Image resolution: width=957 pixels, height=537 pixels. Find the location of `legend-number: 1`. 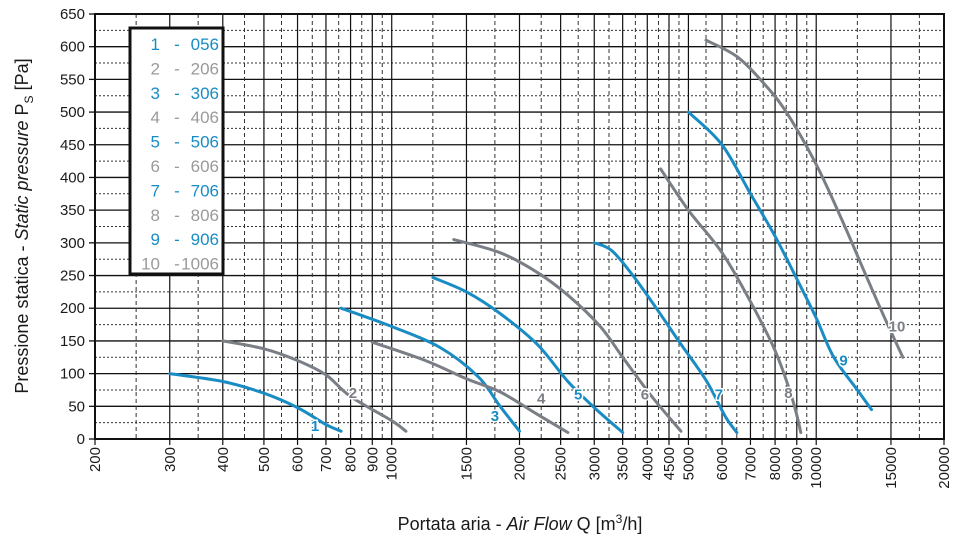

legend-number: 1 is located at coordinates (155, 44).